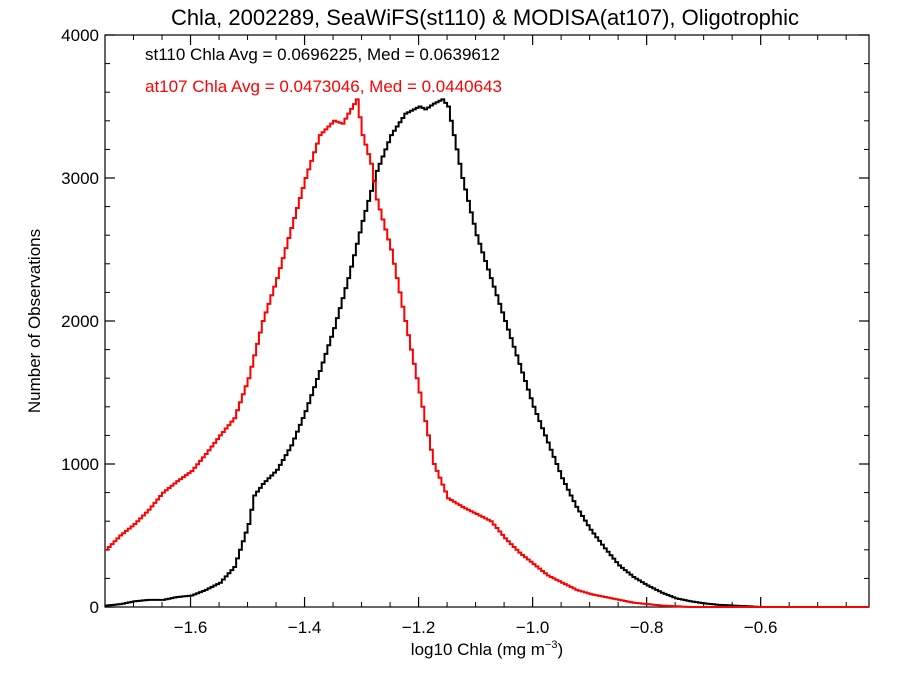 The width and height of the screenshot is (900, 675). Describe the element at coordinates (533, 627) in the screenshot. I see `x-tick-label: −1.0` at that location.